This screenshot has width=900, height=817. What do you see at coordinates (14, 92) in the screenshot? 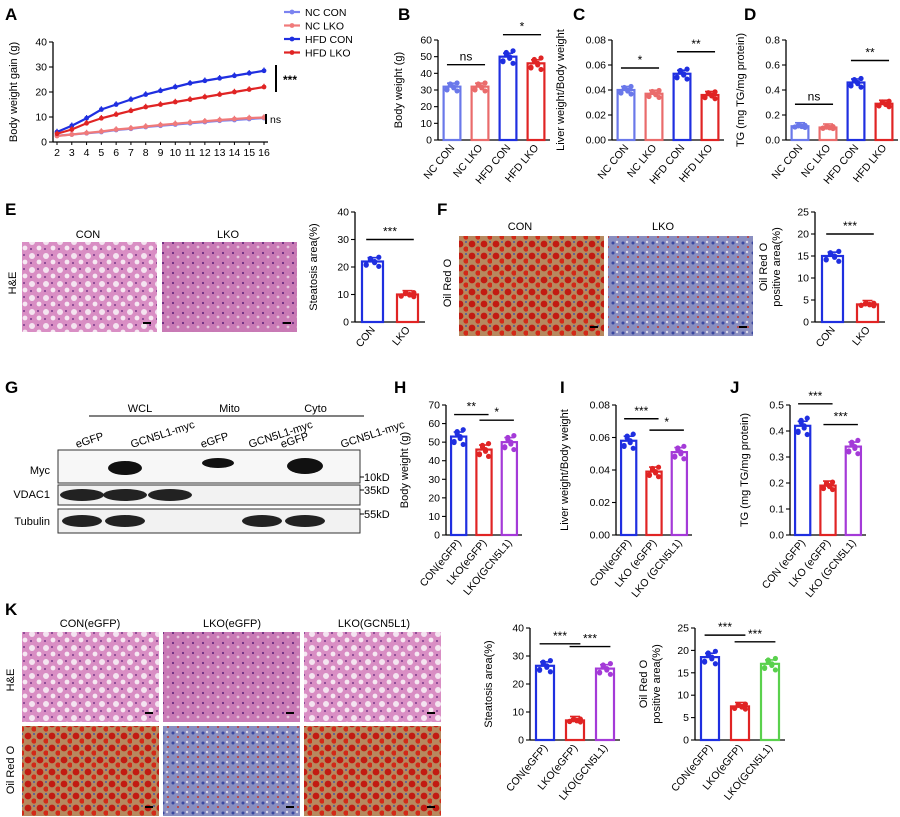
I see `y-axis-label: Body weight gain (g)` at bounding box center [14, 92].